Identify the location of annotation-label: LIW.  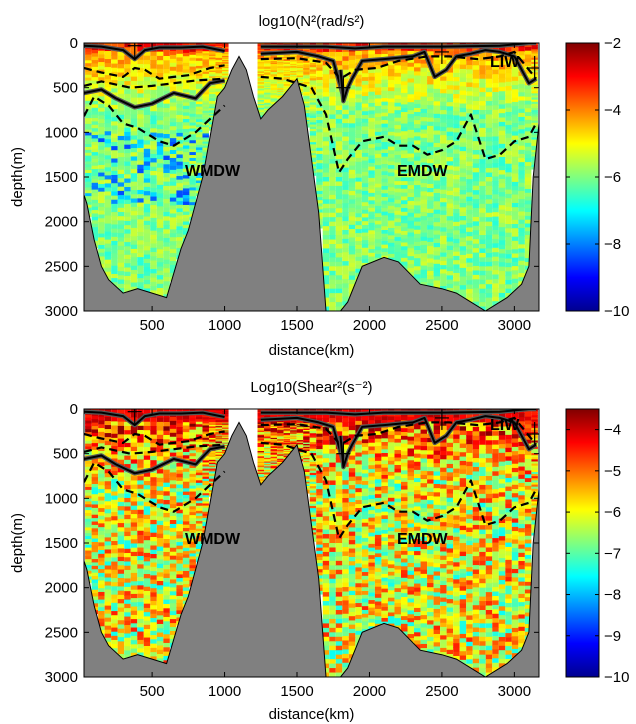
(505, 62).